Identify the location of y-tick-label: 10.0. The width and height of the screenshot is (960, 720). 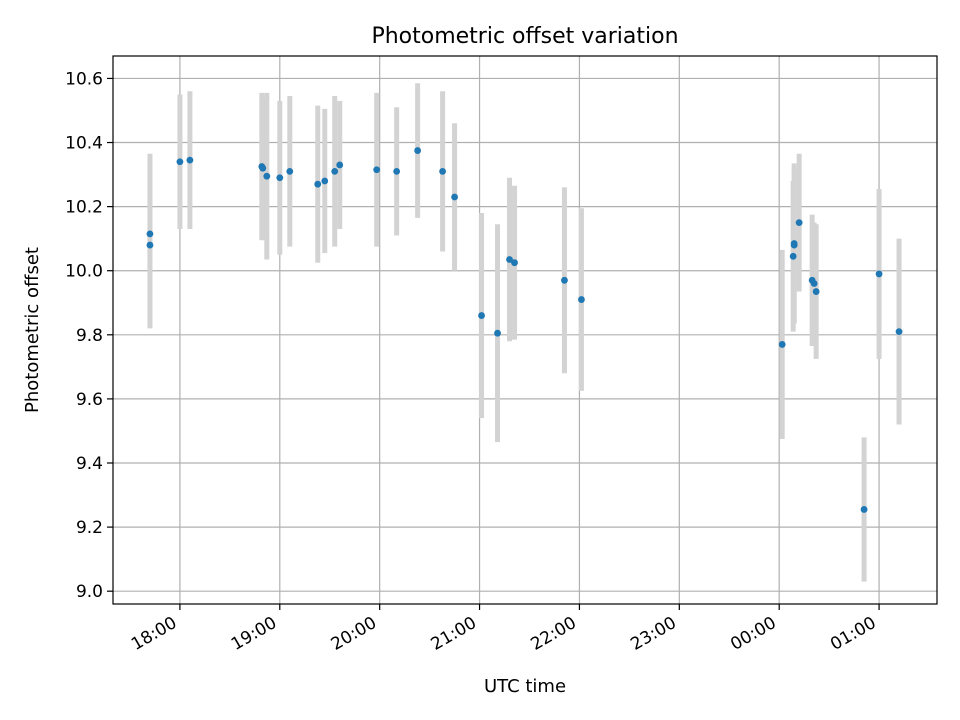
(84, 272).